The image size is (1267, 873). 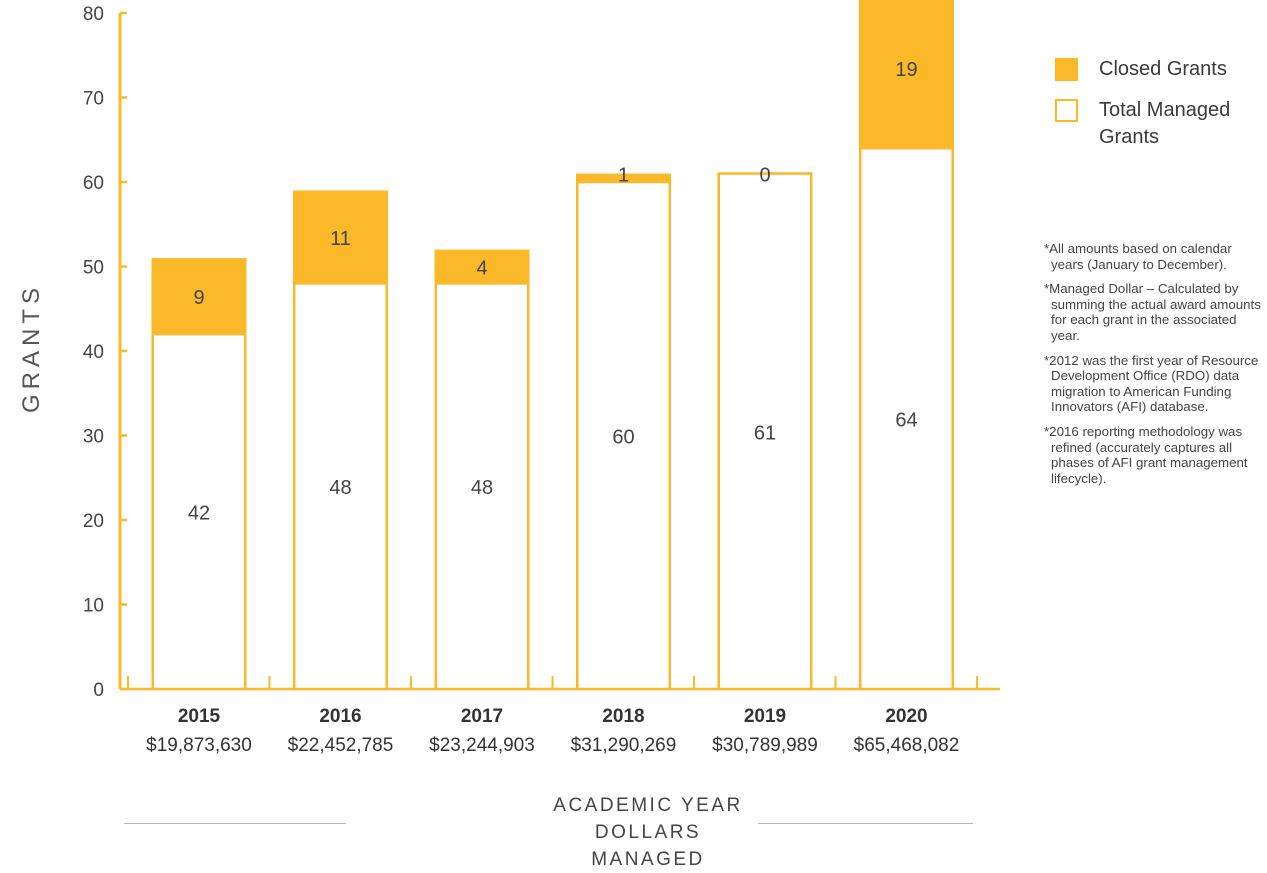 I want to click on closed-grants-value-label: 4, so click(x=481, y=269).